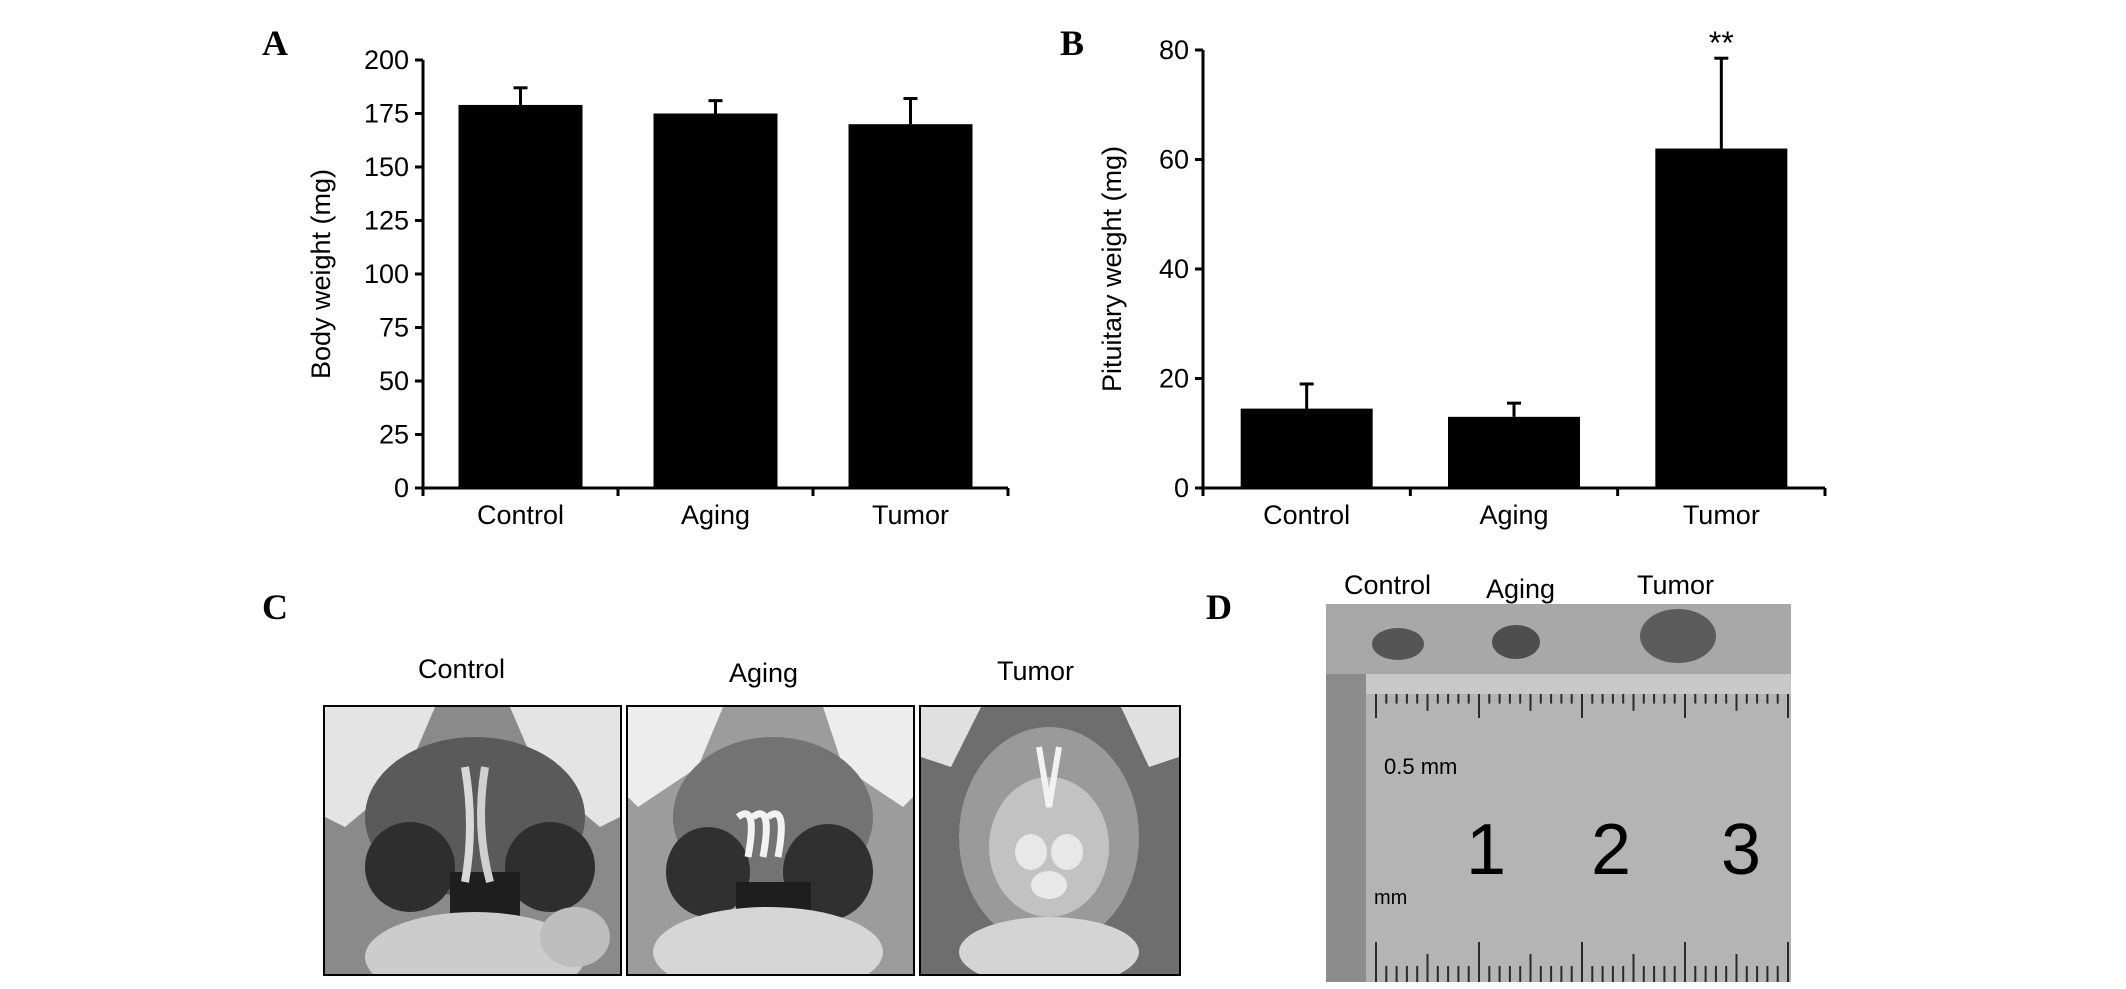  What do you see at coordinates (1174, 269) in the screenshot?
I see `y-tick-label: 40` at bounding box center [1174, 269].